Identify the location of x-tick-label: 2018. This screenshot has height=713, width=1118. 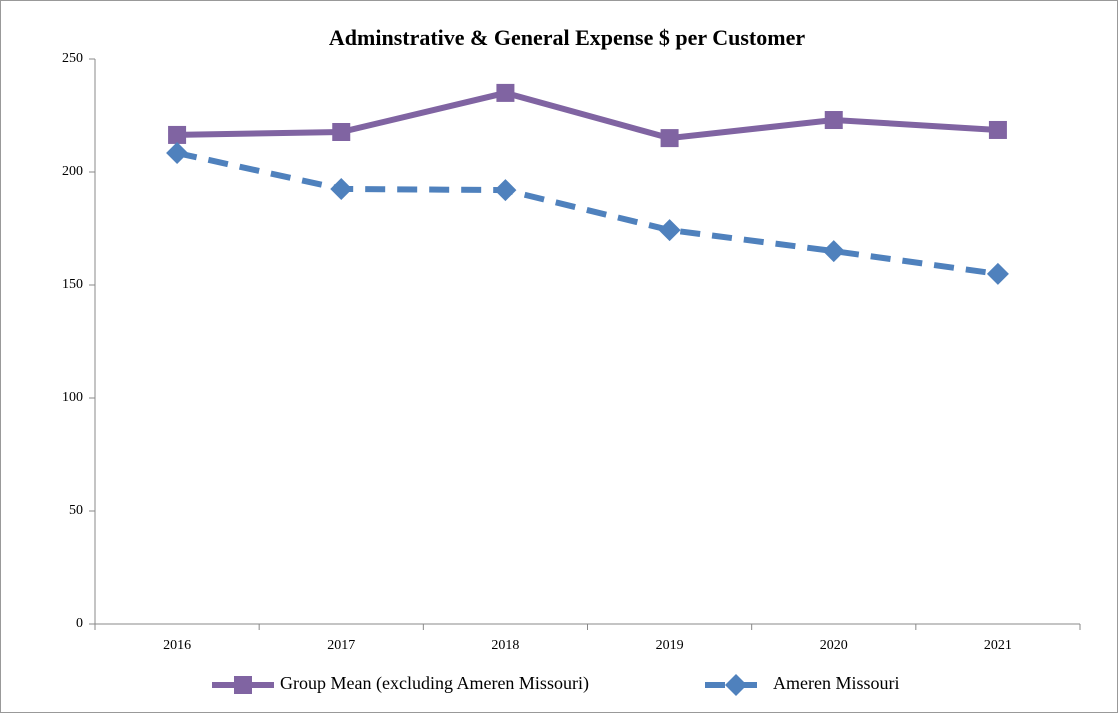
(505, 645).